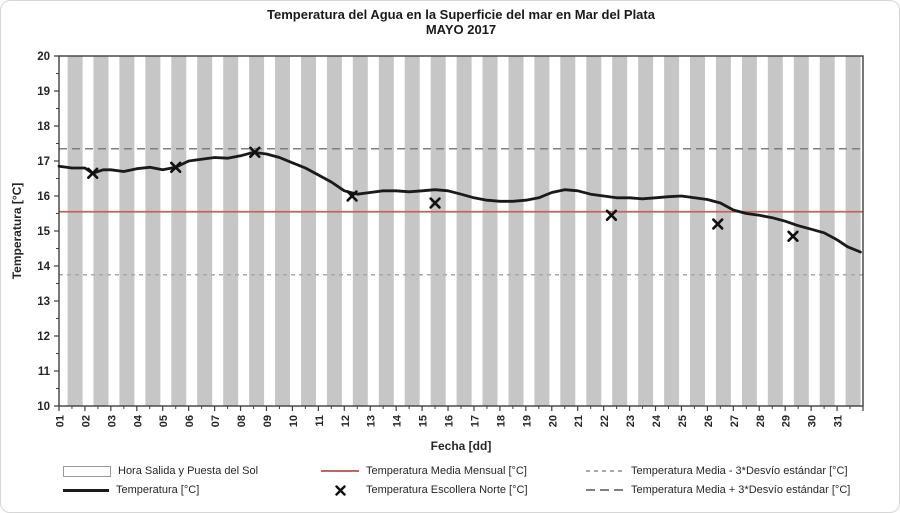 The width and height of the screenshot is (900, 513). Describe the element at coordinates (735, 421) in the screenshot. I see `x-tick-label: 27` at that location.